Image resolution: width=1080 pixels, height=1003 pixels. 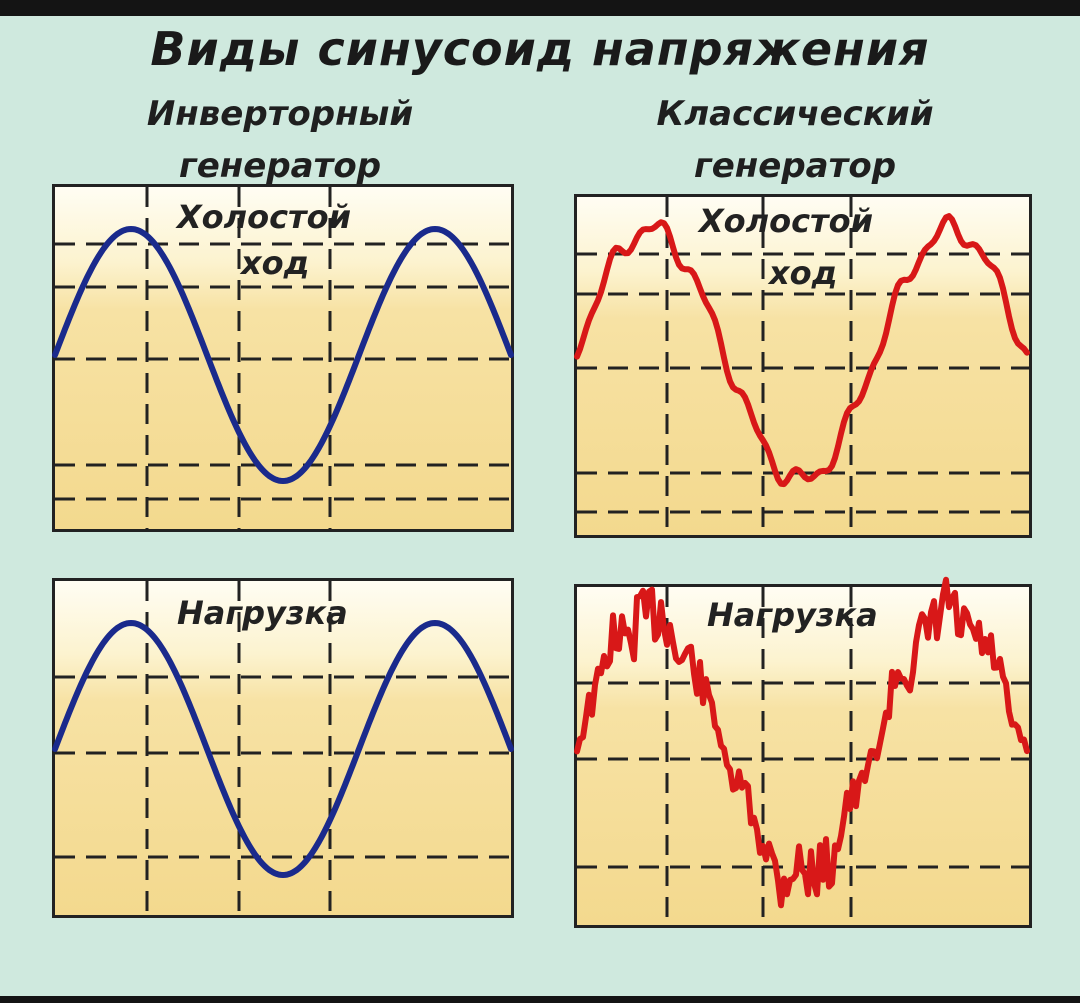 I want to click on panel-classic-load: Нагрузка, so click(x=803, y=752).